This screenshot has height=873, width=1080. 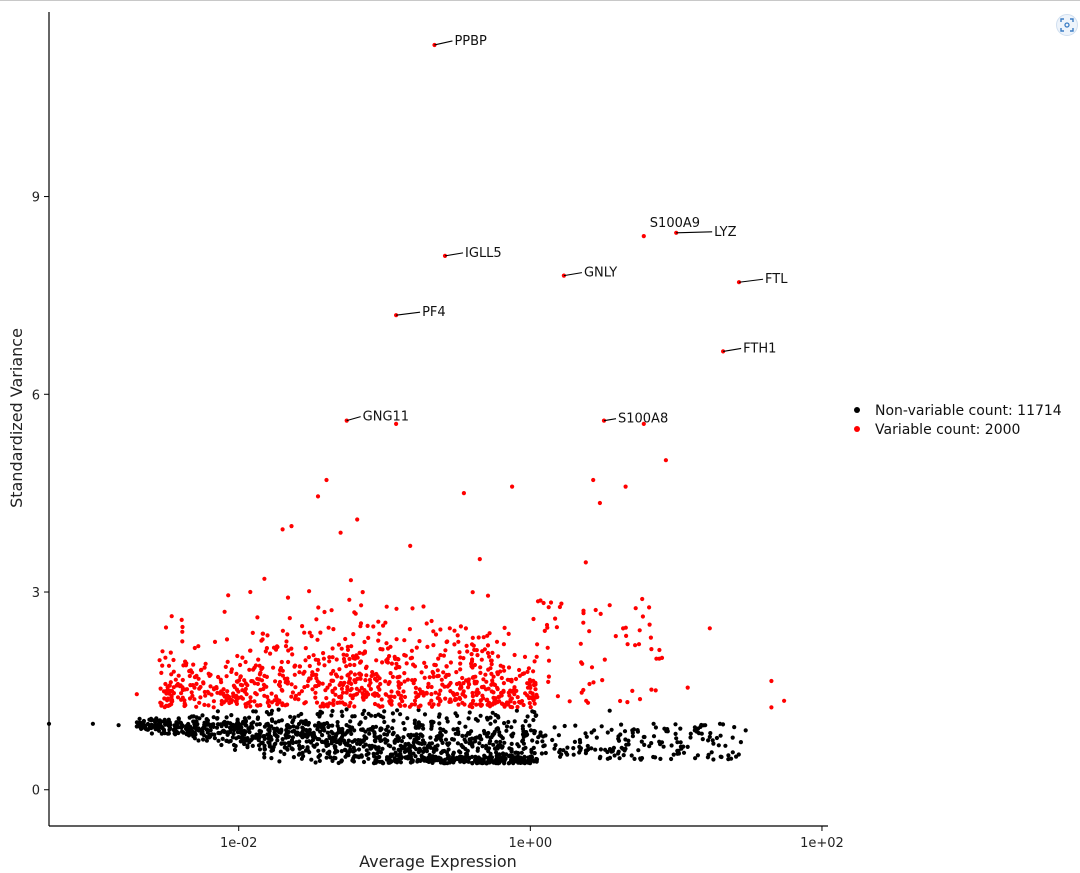 What do you see at coordinates (408, 313) in the screenshot?
I see `gene-leader-pf4` at bounding box center [408, 313].